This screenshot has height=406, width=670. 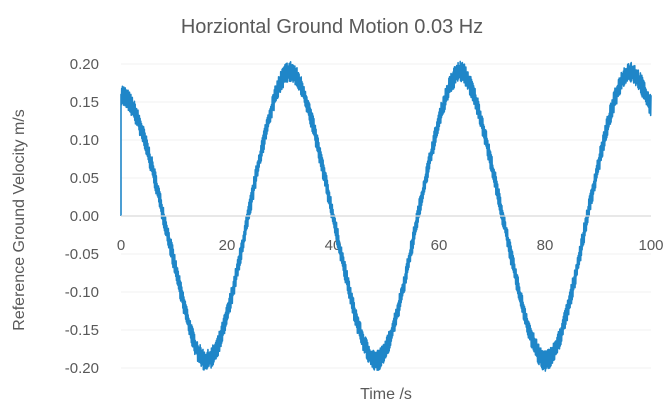 What do you see at coordinates (121, 245) in the screenshot?
I see `x-tick-label: 0` at bounding box center [121, 245].